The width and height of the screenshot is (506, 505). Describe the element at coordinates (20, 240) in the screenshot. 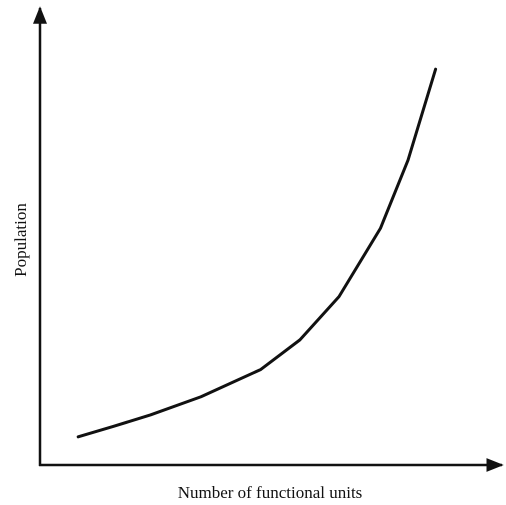

I see `y-axis-label: Population` at that location.